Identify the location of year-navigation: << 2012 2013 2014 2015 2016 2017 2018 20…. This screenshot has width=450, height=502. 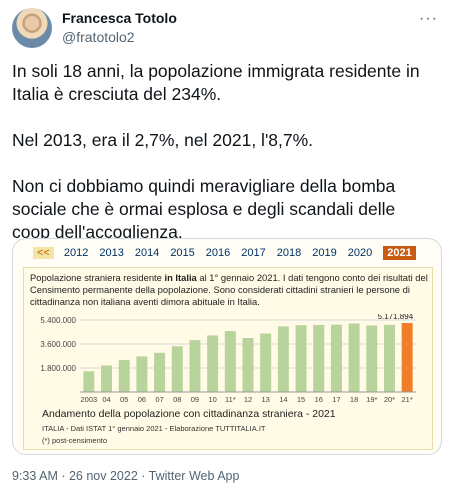
(232, 253).